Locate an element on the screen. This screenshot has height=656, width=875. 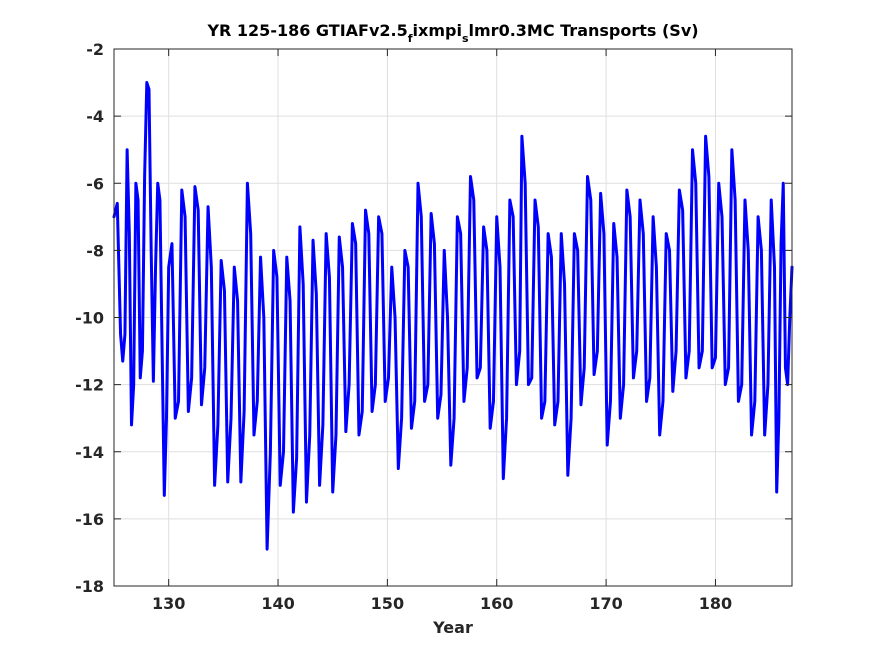
x-tick-label: 140 is located at coordinates (277, 603).